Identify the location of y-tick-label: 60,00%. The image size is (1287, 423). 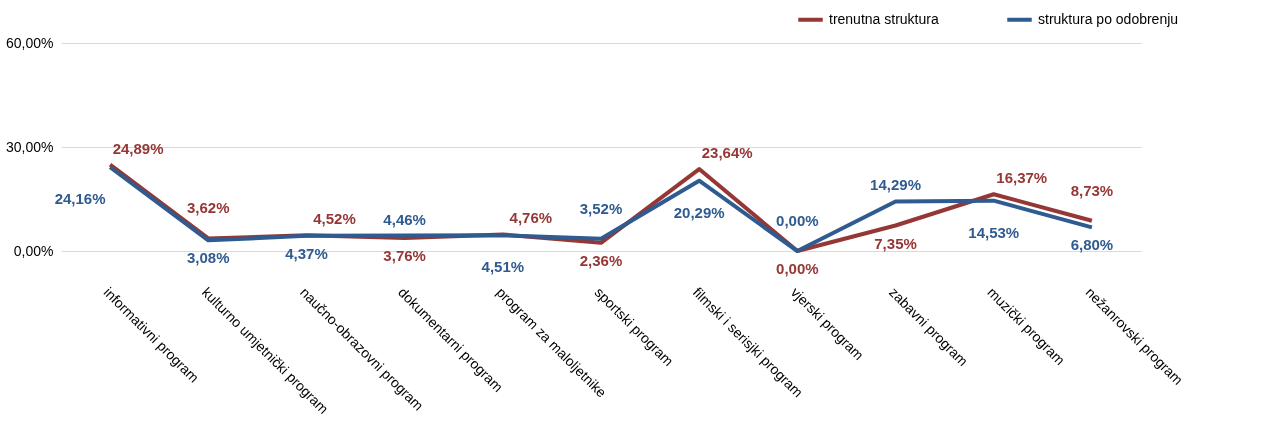
(30, 42).